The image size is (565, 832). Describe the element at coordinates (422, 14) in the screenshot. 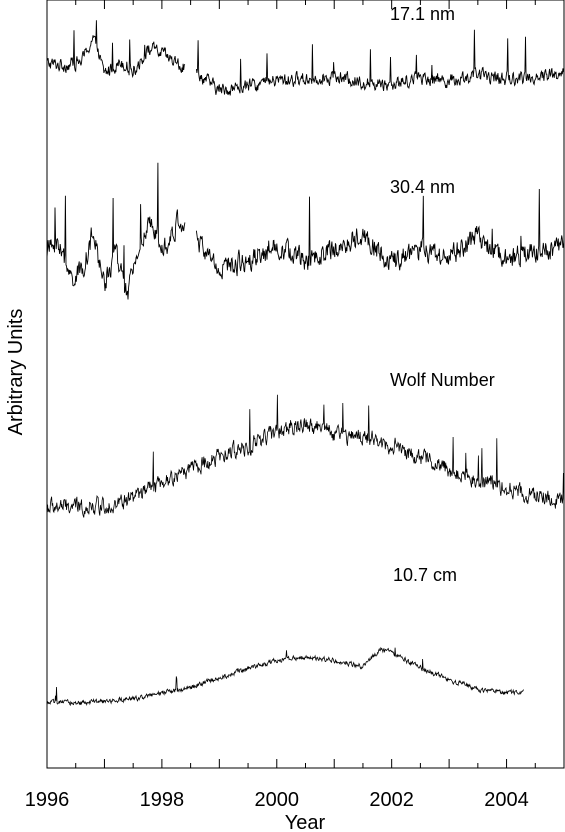

I see `series-label-17-1-nm: 17.1 nm` at that location.